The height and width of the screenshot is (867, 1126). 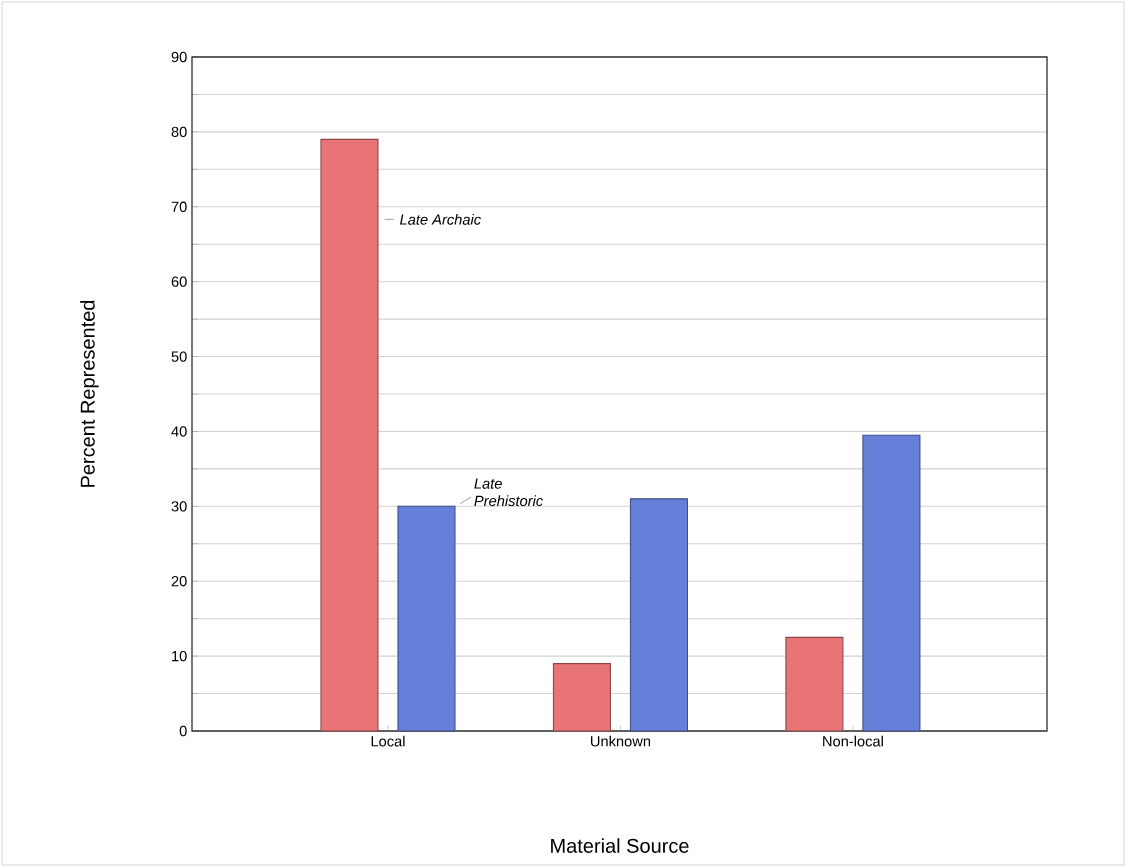 I want to click on y-tick-label: 80, so click(x=179, y=132).